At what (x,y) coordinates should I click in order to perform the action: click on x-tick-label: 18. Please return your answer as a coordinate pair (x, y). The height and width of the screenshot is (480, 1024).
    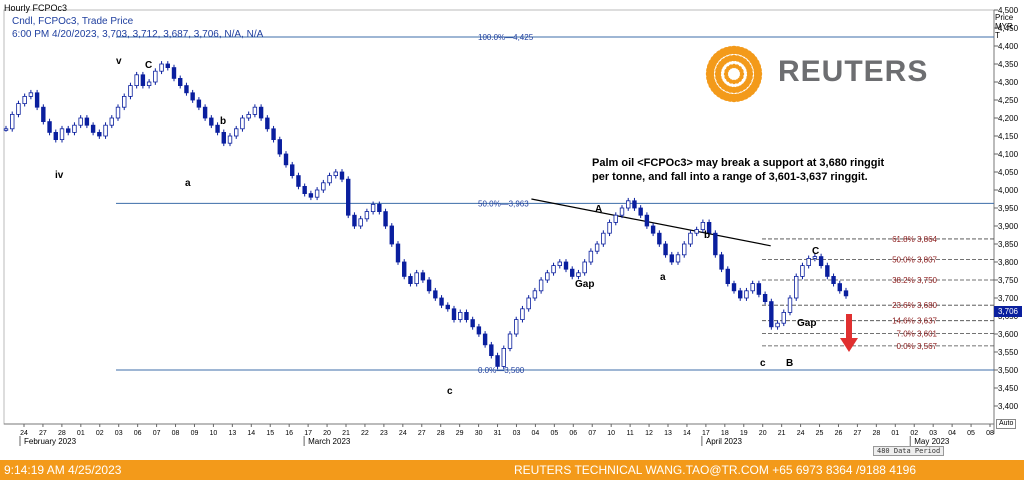
    Looking at the image, I should click on (725, 433).